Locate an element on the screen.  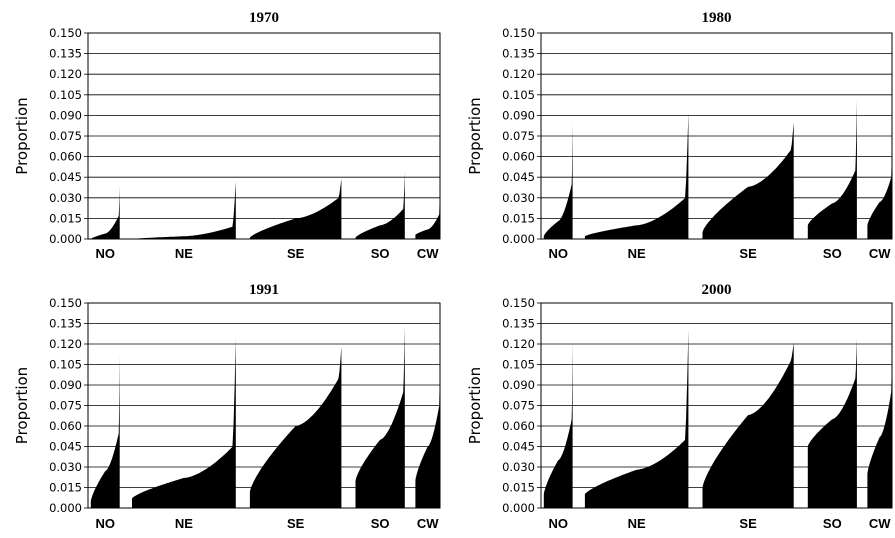
chart-title: 1980 is located at coordinates (717, 18).